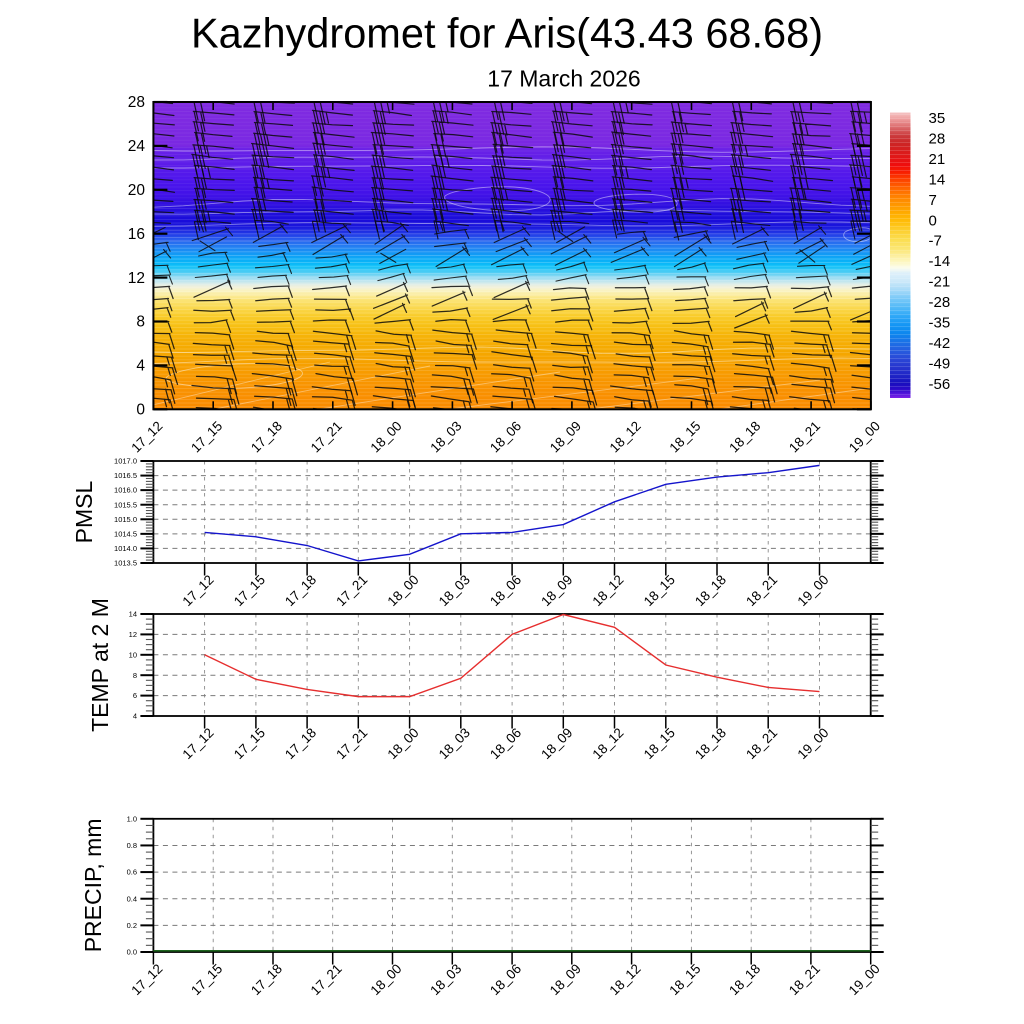 The image size is (1024, 1024). What do you see at coordinates (132, 925) in the screenshot?
I see `svg-text: 0.2` at bounding box center [132, 925].